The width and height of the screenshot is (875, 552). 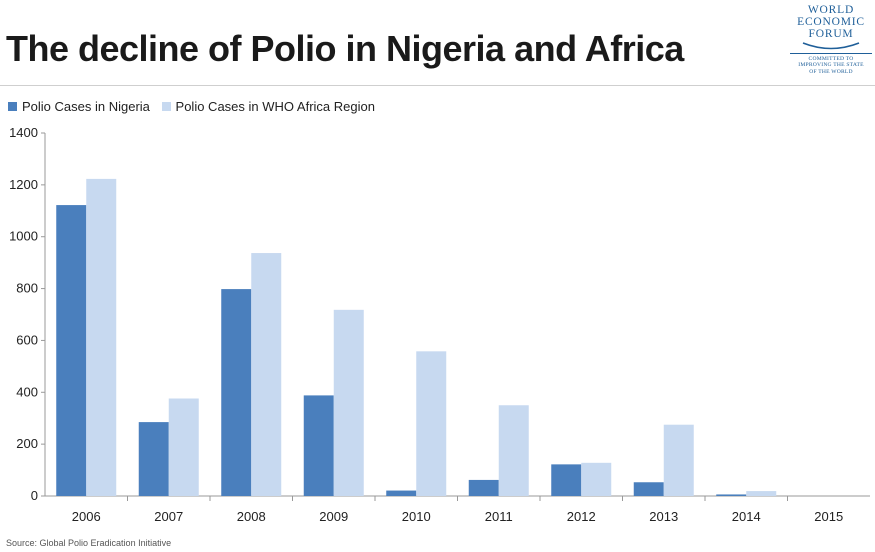 What do you see at coordinates (275, 106) in the screenshot?
I see `legend-label-africa: Polio Cases in WHO Africa Region` at bounding box center [275, 106].